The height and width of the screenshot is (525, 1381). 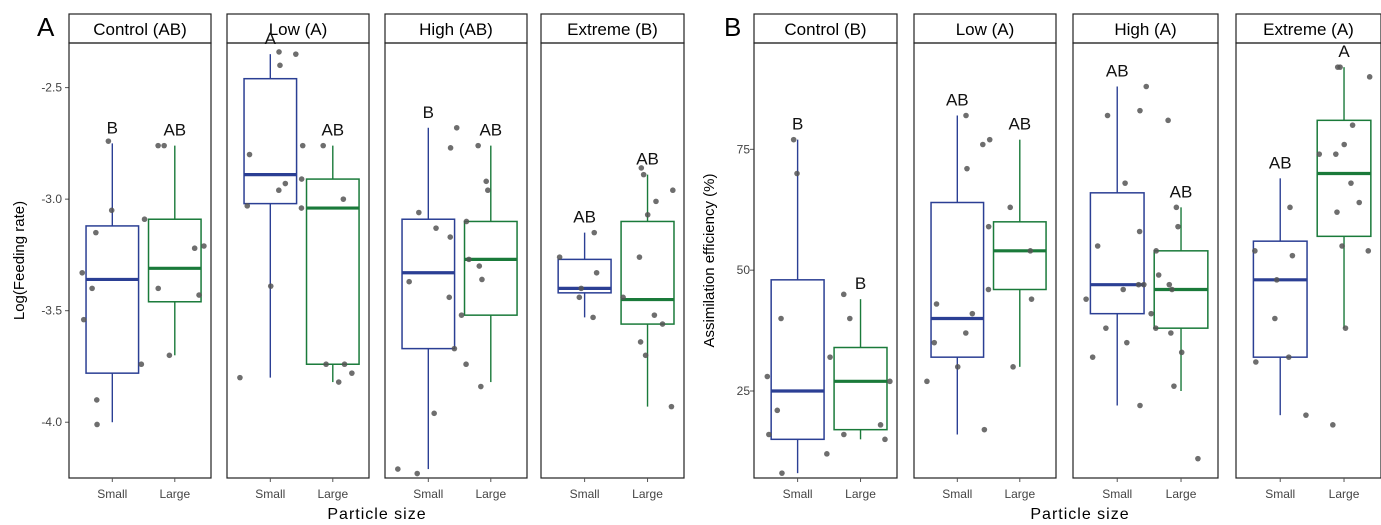 What do you see at coordinates (825, 29) in the screenshot?
I see `facet-title: Control (B)` at bounding box center [825, 29].